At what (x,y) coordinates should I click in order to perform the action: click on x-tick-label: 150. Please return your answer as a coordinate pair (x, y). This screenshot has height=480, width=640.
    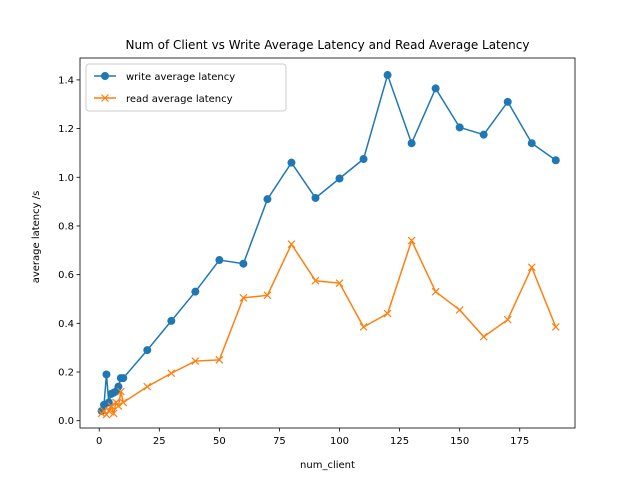
    Looking at the image, I should click on (459, 441).